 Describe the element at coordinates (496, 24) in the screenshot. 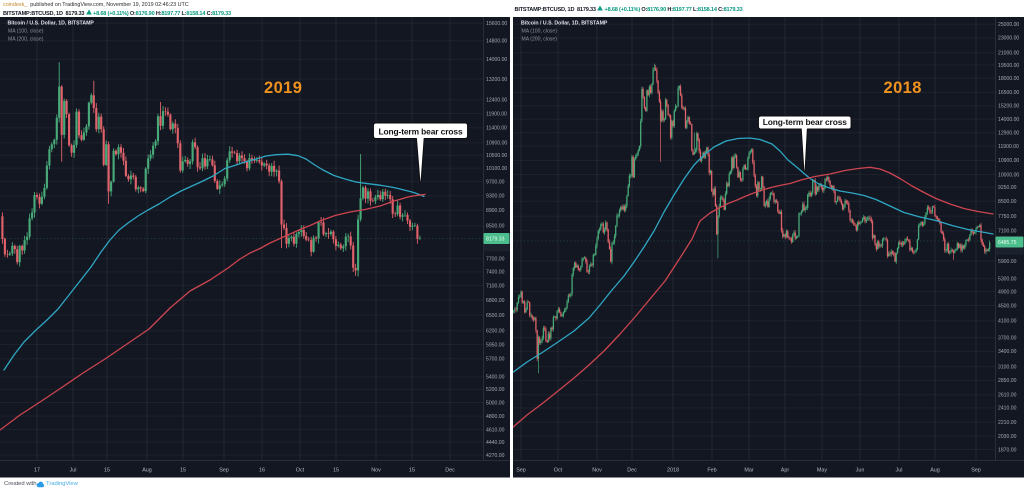

I see `svg-text: 15600.00` at that location.